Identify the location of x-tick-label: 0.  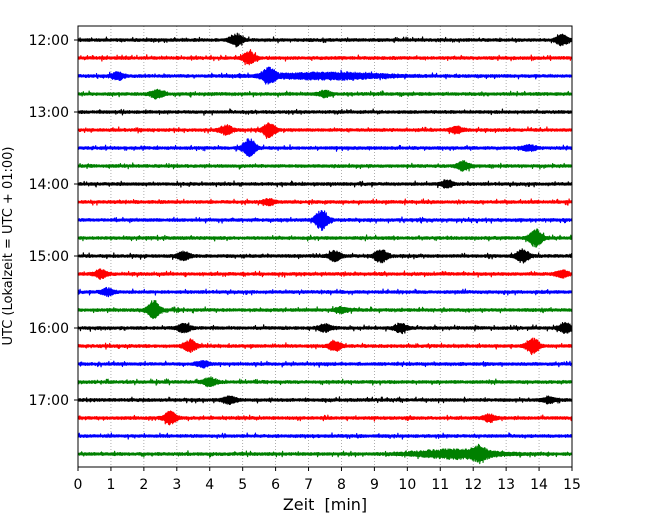
(78, 485).